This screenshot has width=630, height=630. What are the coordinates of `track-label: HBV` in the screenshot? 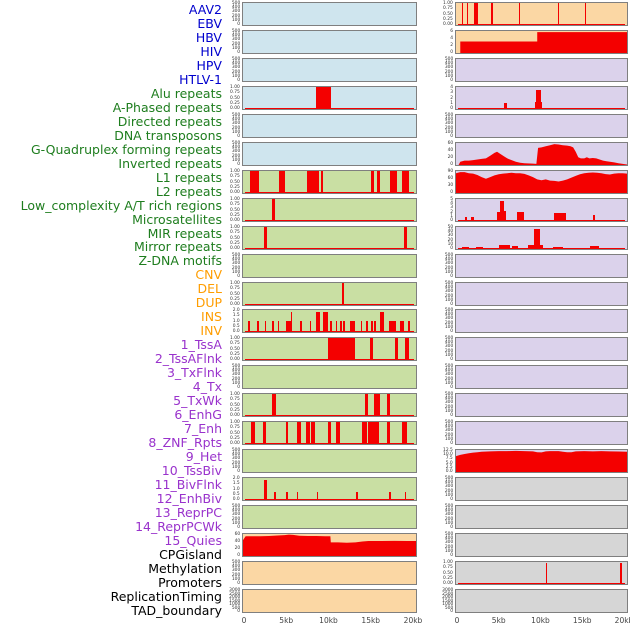 It's located at (208, 37).